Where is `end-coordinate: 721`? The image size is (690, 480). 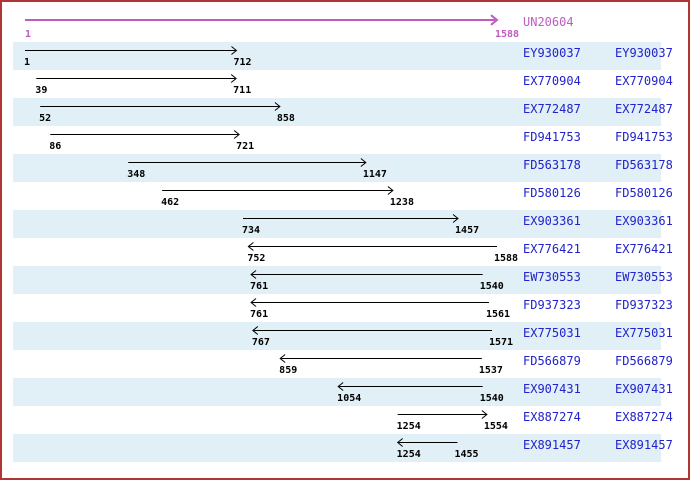 end-coordinate: 721 is located at coordinates (245, 146).